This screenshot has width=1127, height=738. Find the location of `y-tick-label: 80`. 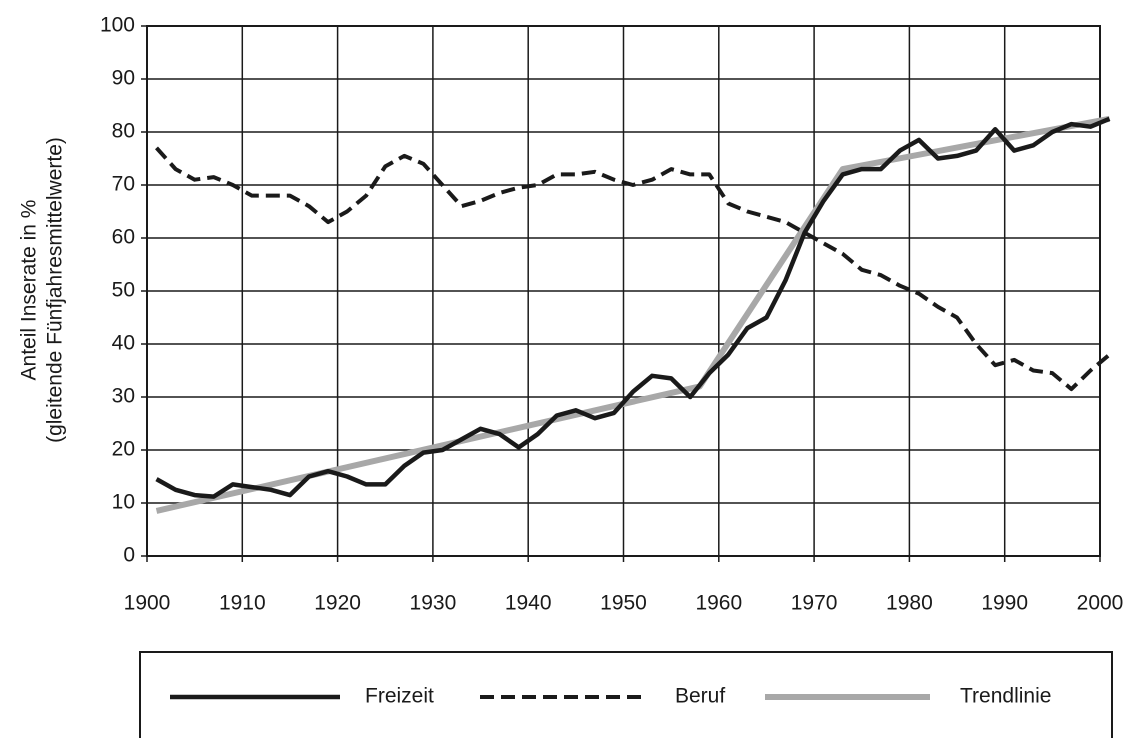

y-tick-label: 80 is located at coordinates (123, 131).